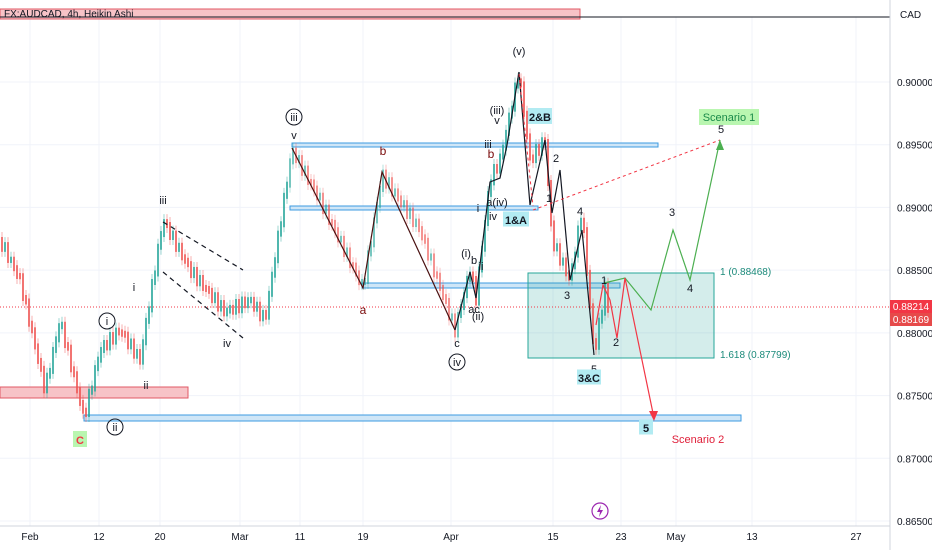 The image size is (932, 550). Describe the element at coordinates (914, 397) in the screenshot. I see `price-tick-label: 0.87500` at that location.